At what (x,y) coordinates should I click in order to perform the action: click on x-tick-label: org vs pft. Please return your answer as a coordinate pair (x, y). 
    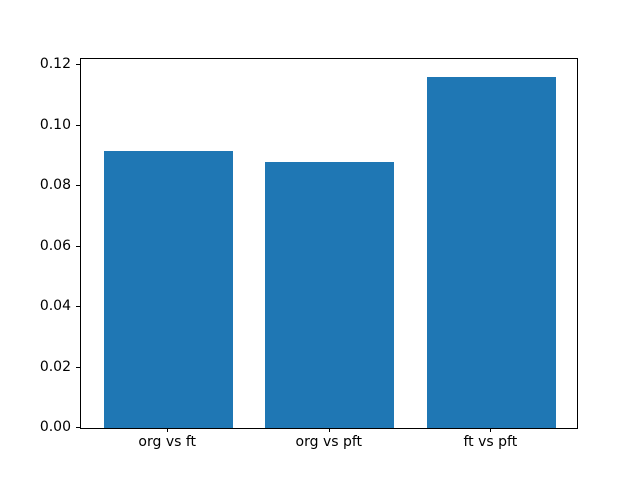
    Looking at the image, I should click on (329, 442).